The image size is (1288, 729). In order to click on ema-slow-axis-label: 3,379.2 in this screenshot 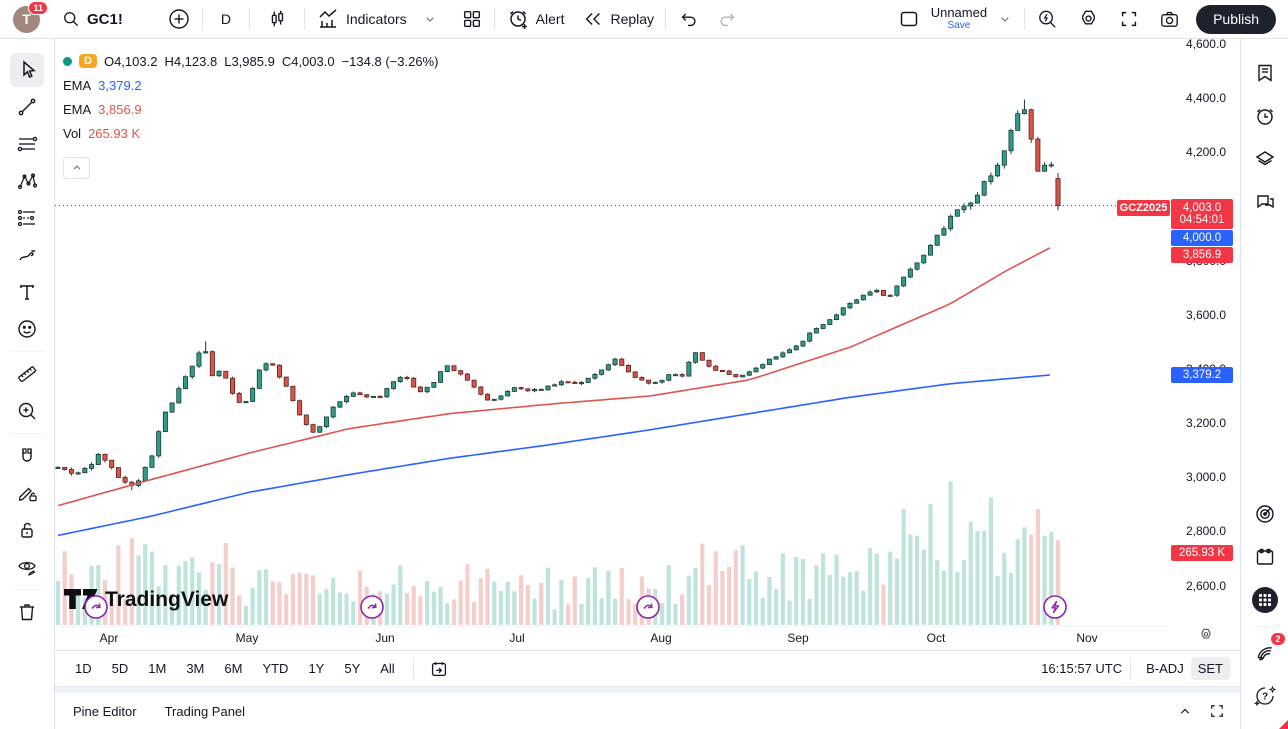, I will do `click(1202, 374)`.